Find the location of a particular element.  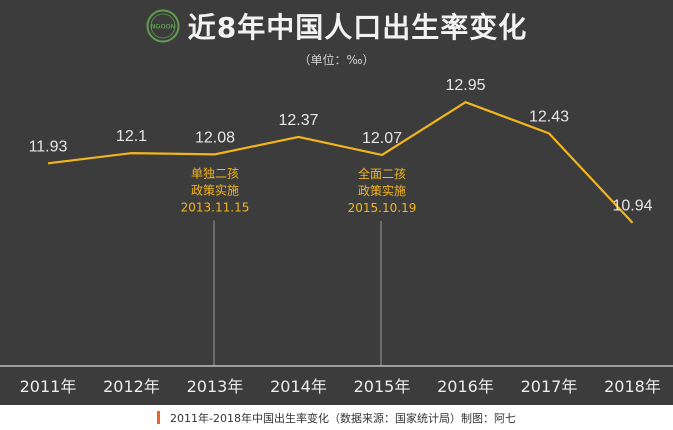

data-label: 12.95 is located at coordinates (465, 85).